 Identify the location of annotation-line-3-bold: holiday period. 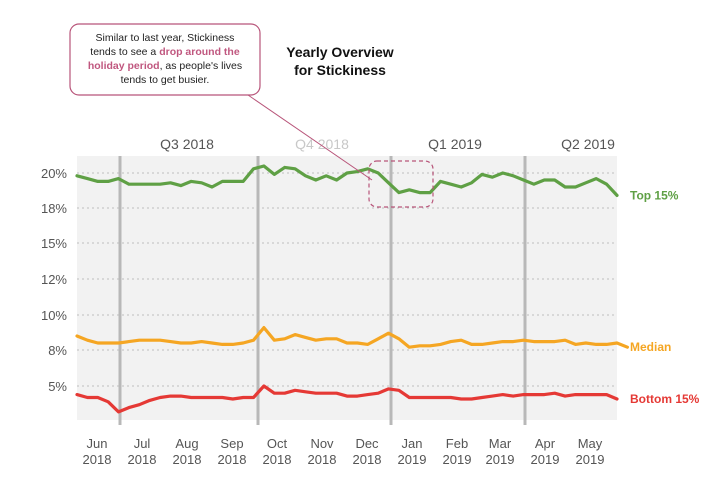
(124, 66).